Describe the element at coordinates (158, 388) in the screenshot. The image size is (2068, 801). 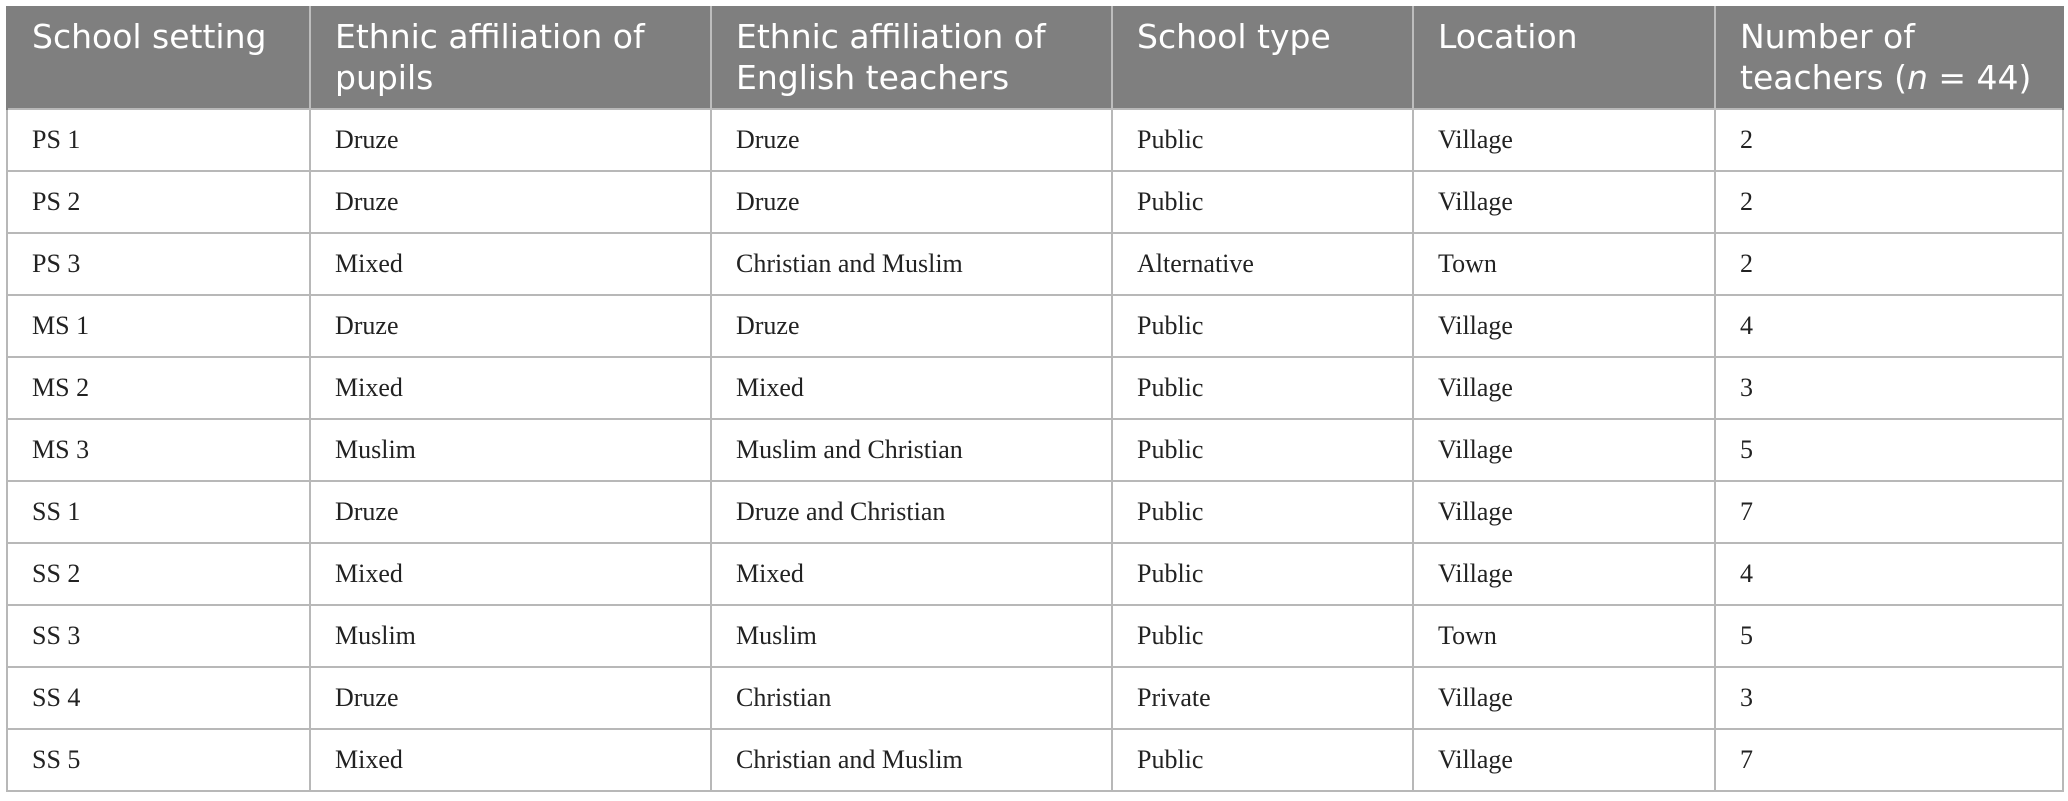
I see `cell-school-setting: MS 2` at that location.